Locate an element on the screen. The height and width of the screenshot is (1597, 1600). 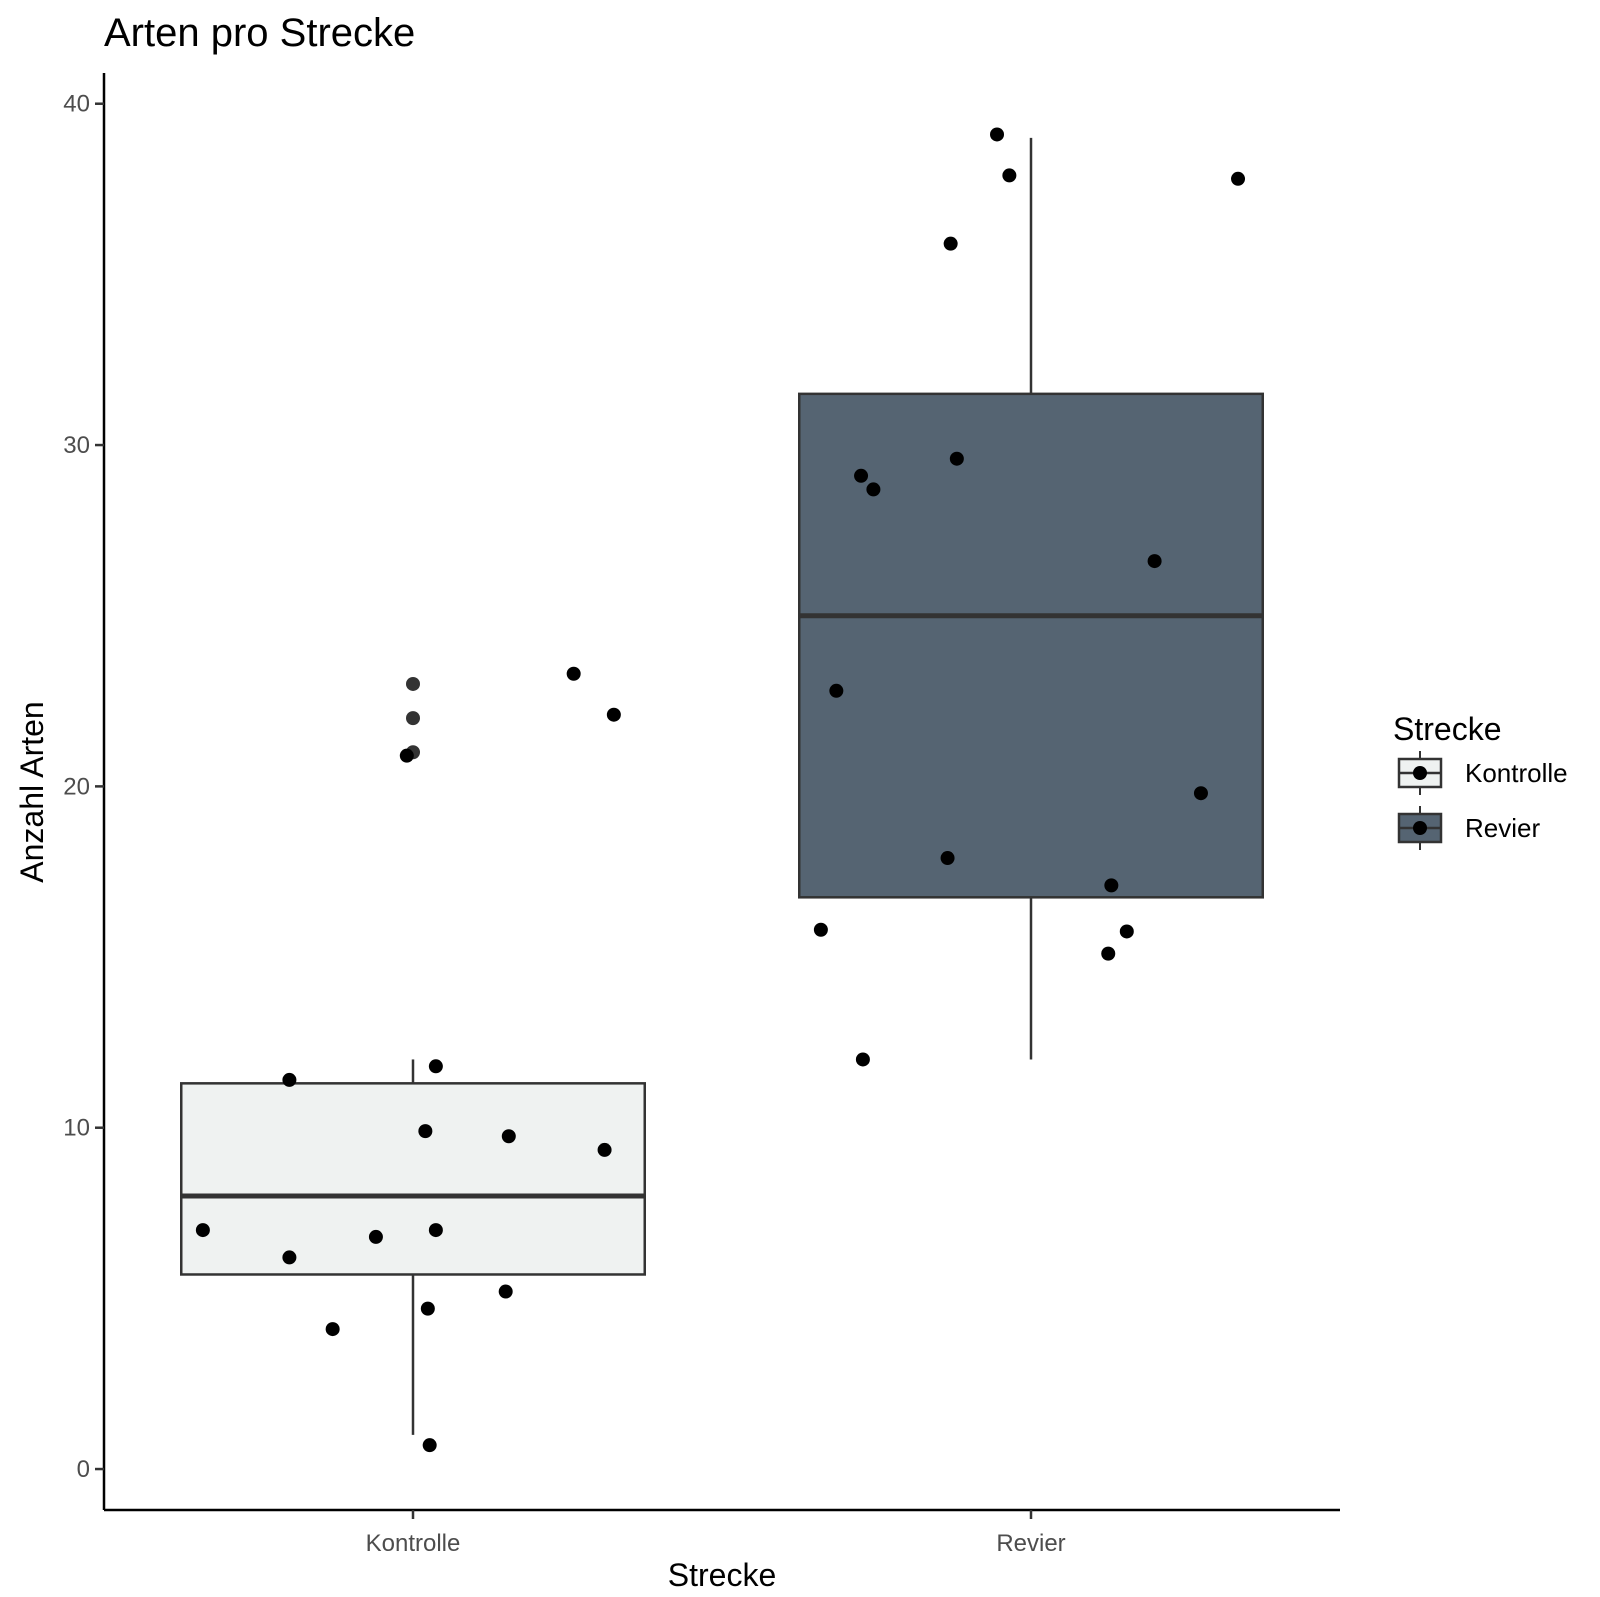
y-tick-label: 30 is located at coordinates (76, 445).